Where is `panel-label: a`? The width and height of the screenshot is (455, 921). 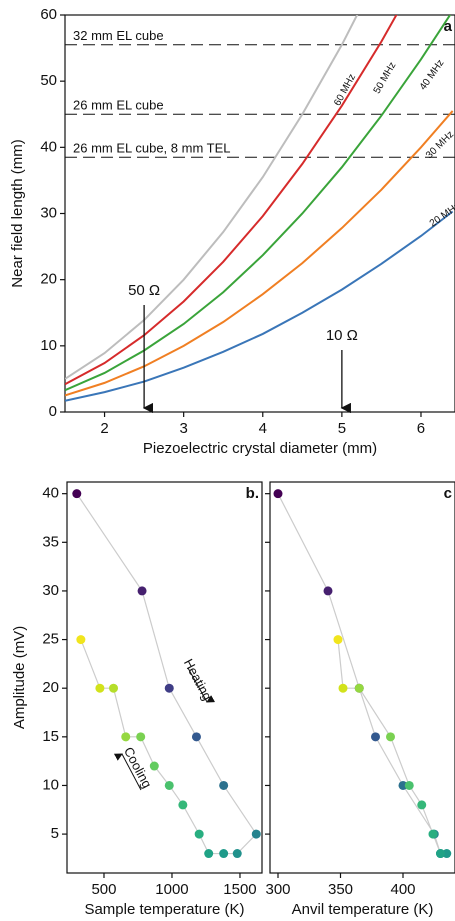 panel-label: a is located at coordinates (448, 26).